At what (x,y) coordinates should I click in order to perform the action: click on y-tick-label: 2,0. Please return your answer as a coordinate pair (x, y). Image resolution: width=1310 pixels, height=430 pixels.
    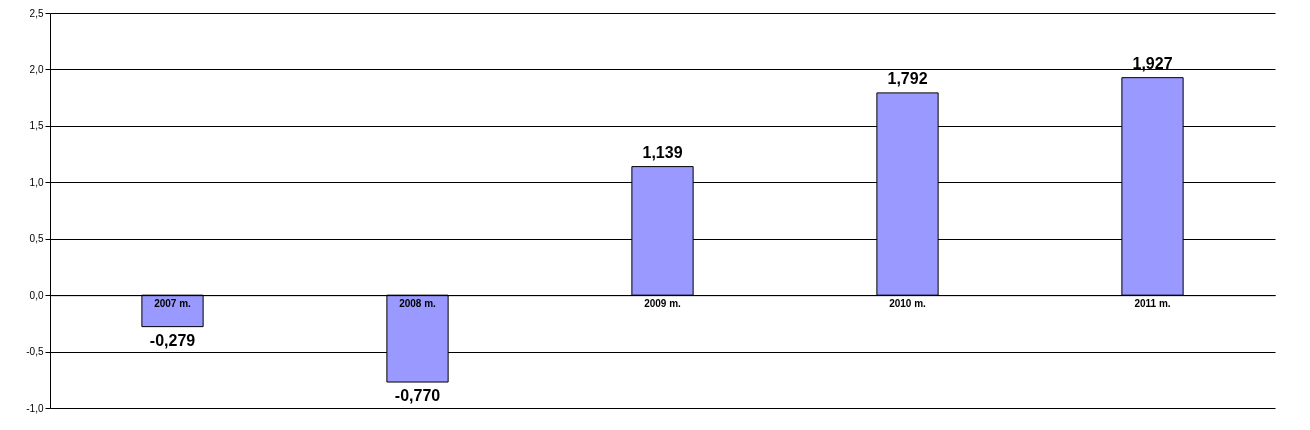
    Looking at the image, I should click on (36, 69).